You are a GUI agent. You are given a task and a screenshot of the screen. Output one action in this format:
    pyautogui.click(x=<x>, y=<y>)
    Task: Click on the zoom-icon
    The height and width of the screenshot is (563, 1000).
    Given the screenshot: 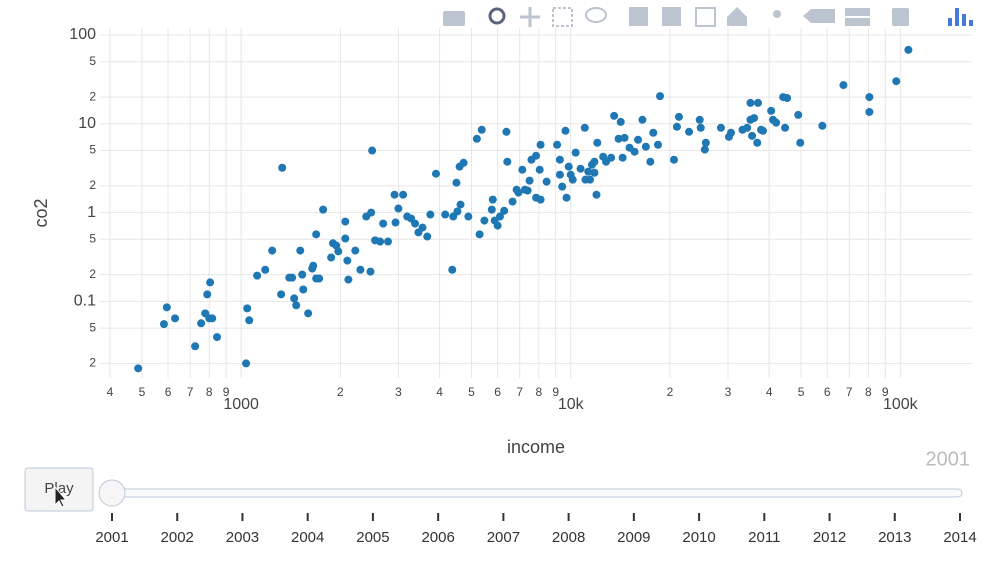 What is the action you would take?
    pyautogui.click(x=497, y=16)
    